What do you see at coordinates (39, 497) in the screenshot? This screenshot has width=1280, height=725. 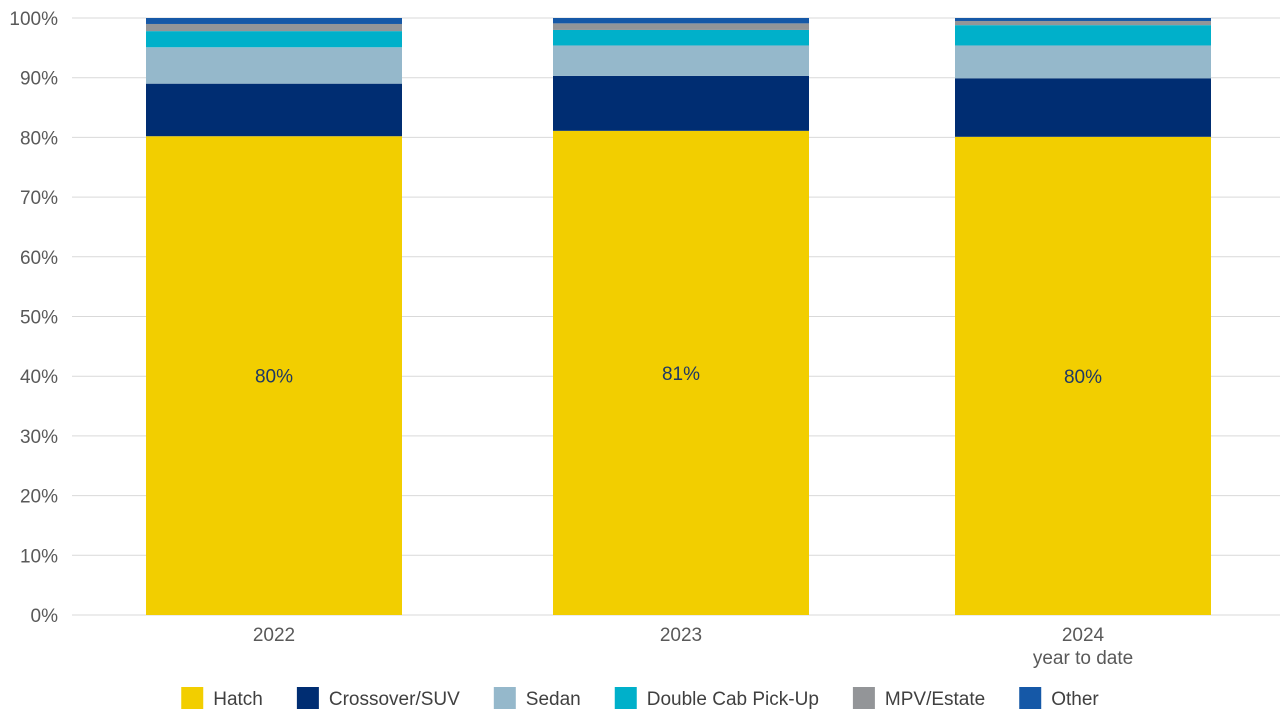 I see `y-tick-label: 20%` at bounding box center [39, 497].